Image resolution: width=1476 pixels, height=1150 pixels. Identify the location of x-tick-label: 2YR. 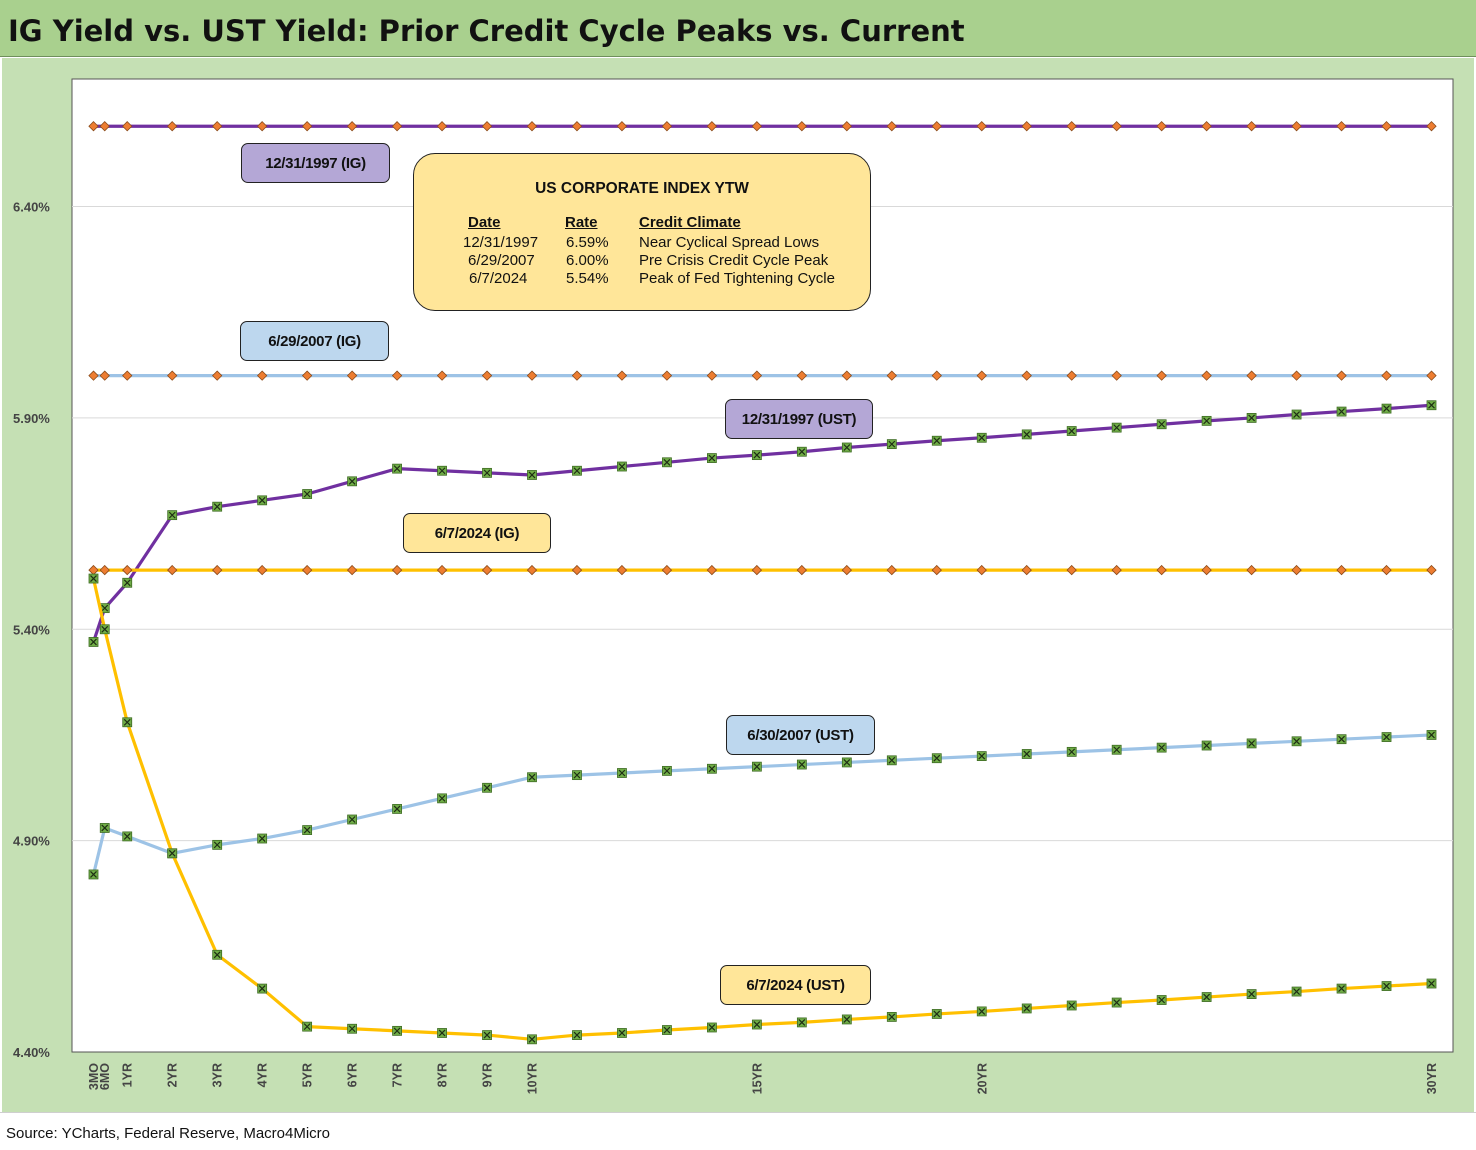
(173, 1075).